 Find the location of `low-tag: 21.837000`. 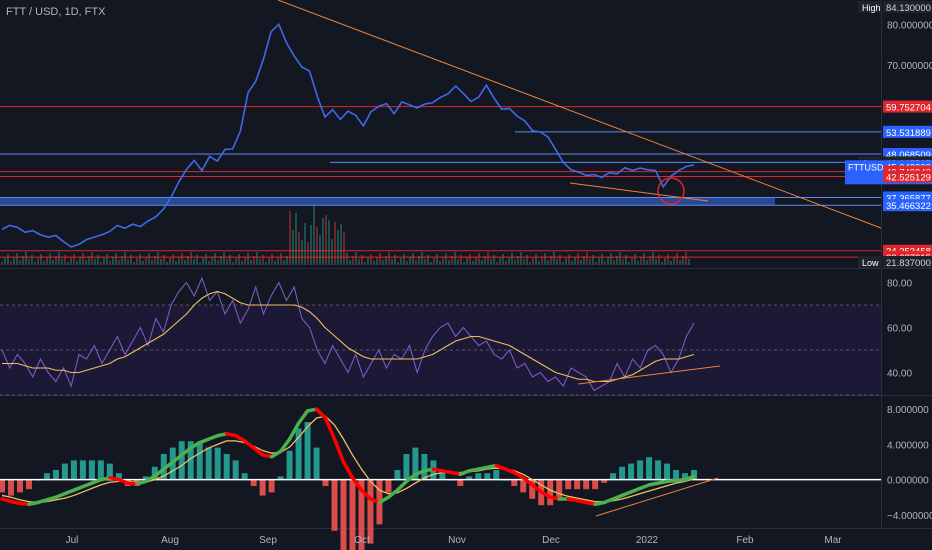

low-tag: 21.837000 is located at coordinates (908, 263).